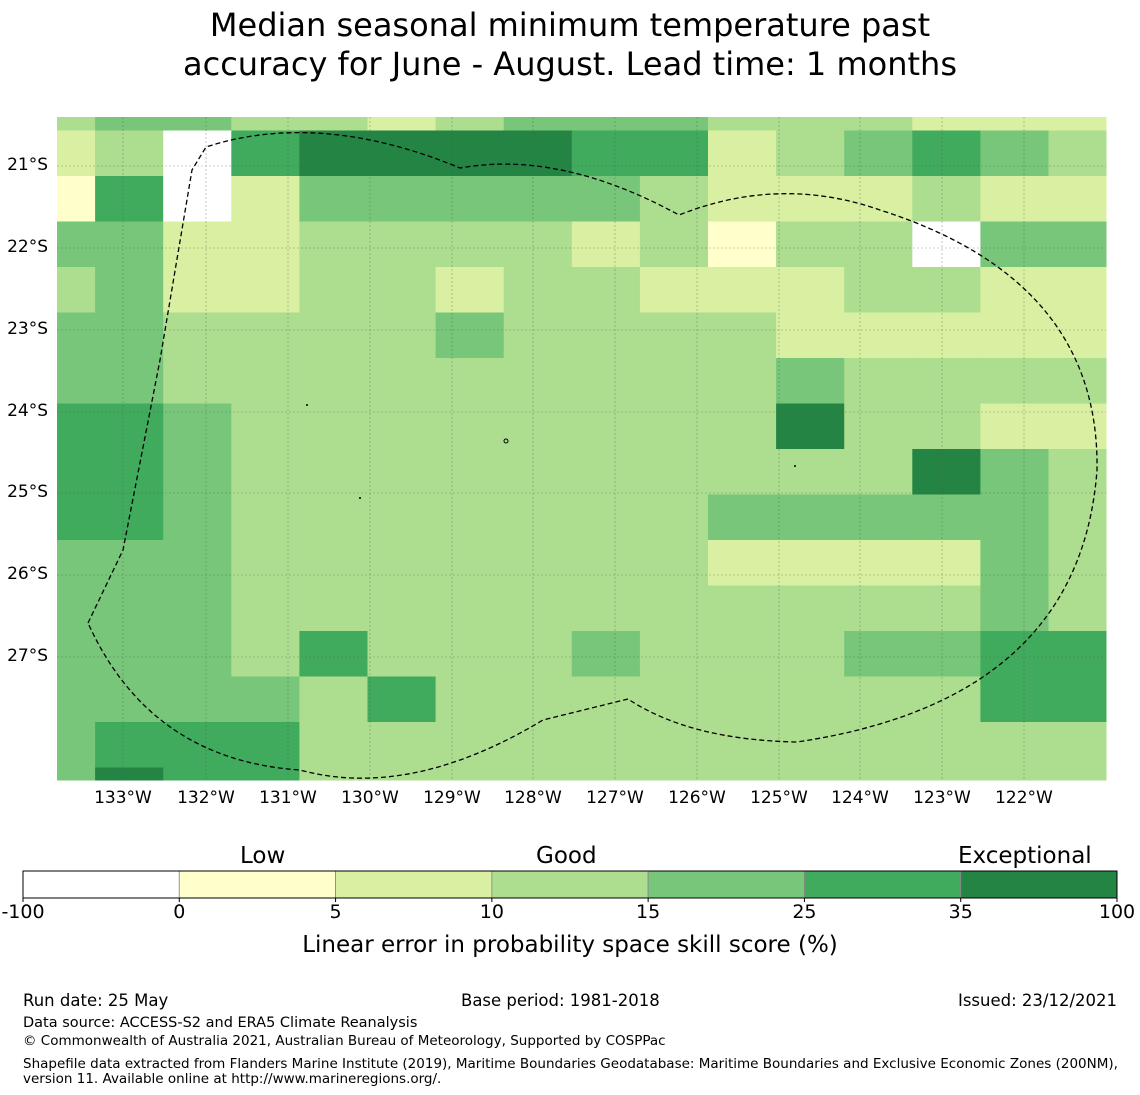 This screenshot has height=1095, width=1140. Describe the element at coordinates (960, 912) in the screenshot. I see `colorbar-tick-label: 35` at that location.